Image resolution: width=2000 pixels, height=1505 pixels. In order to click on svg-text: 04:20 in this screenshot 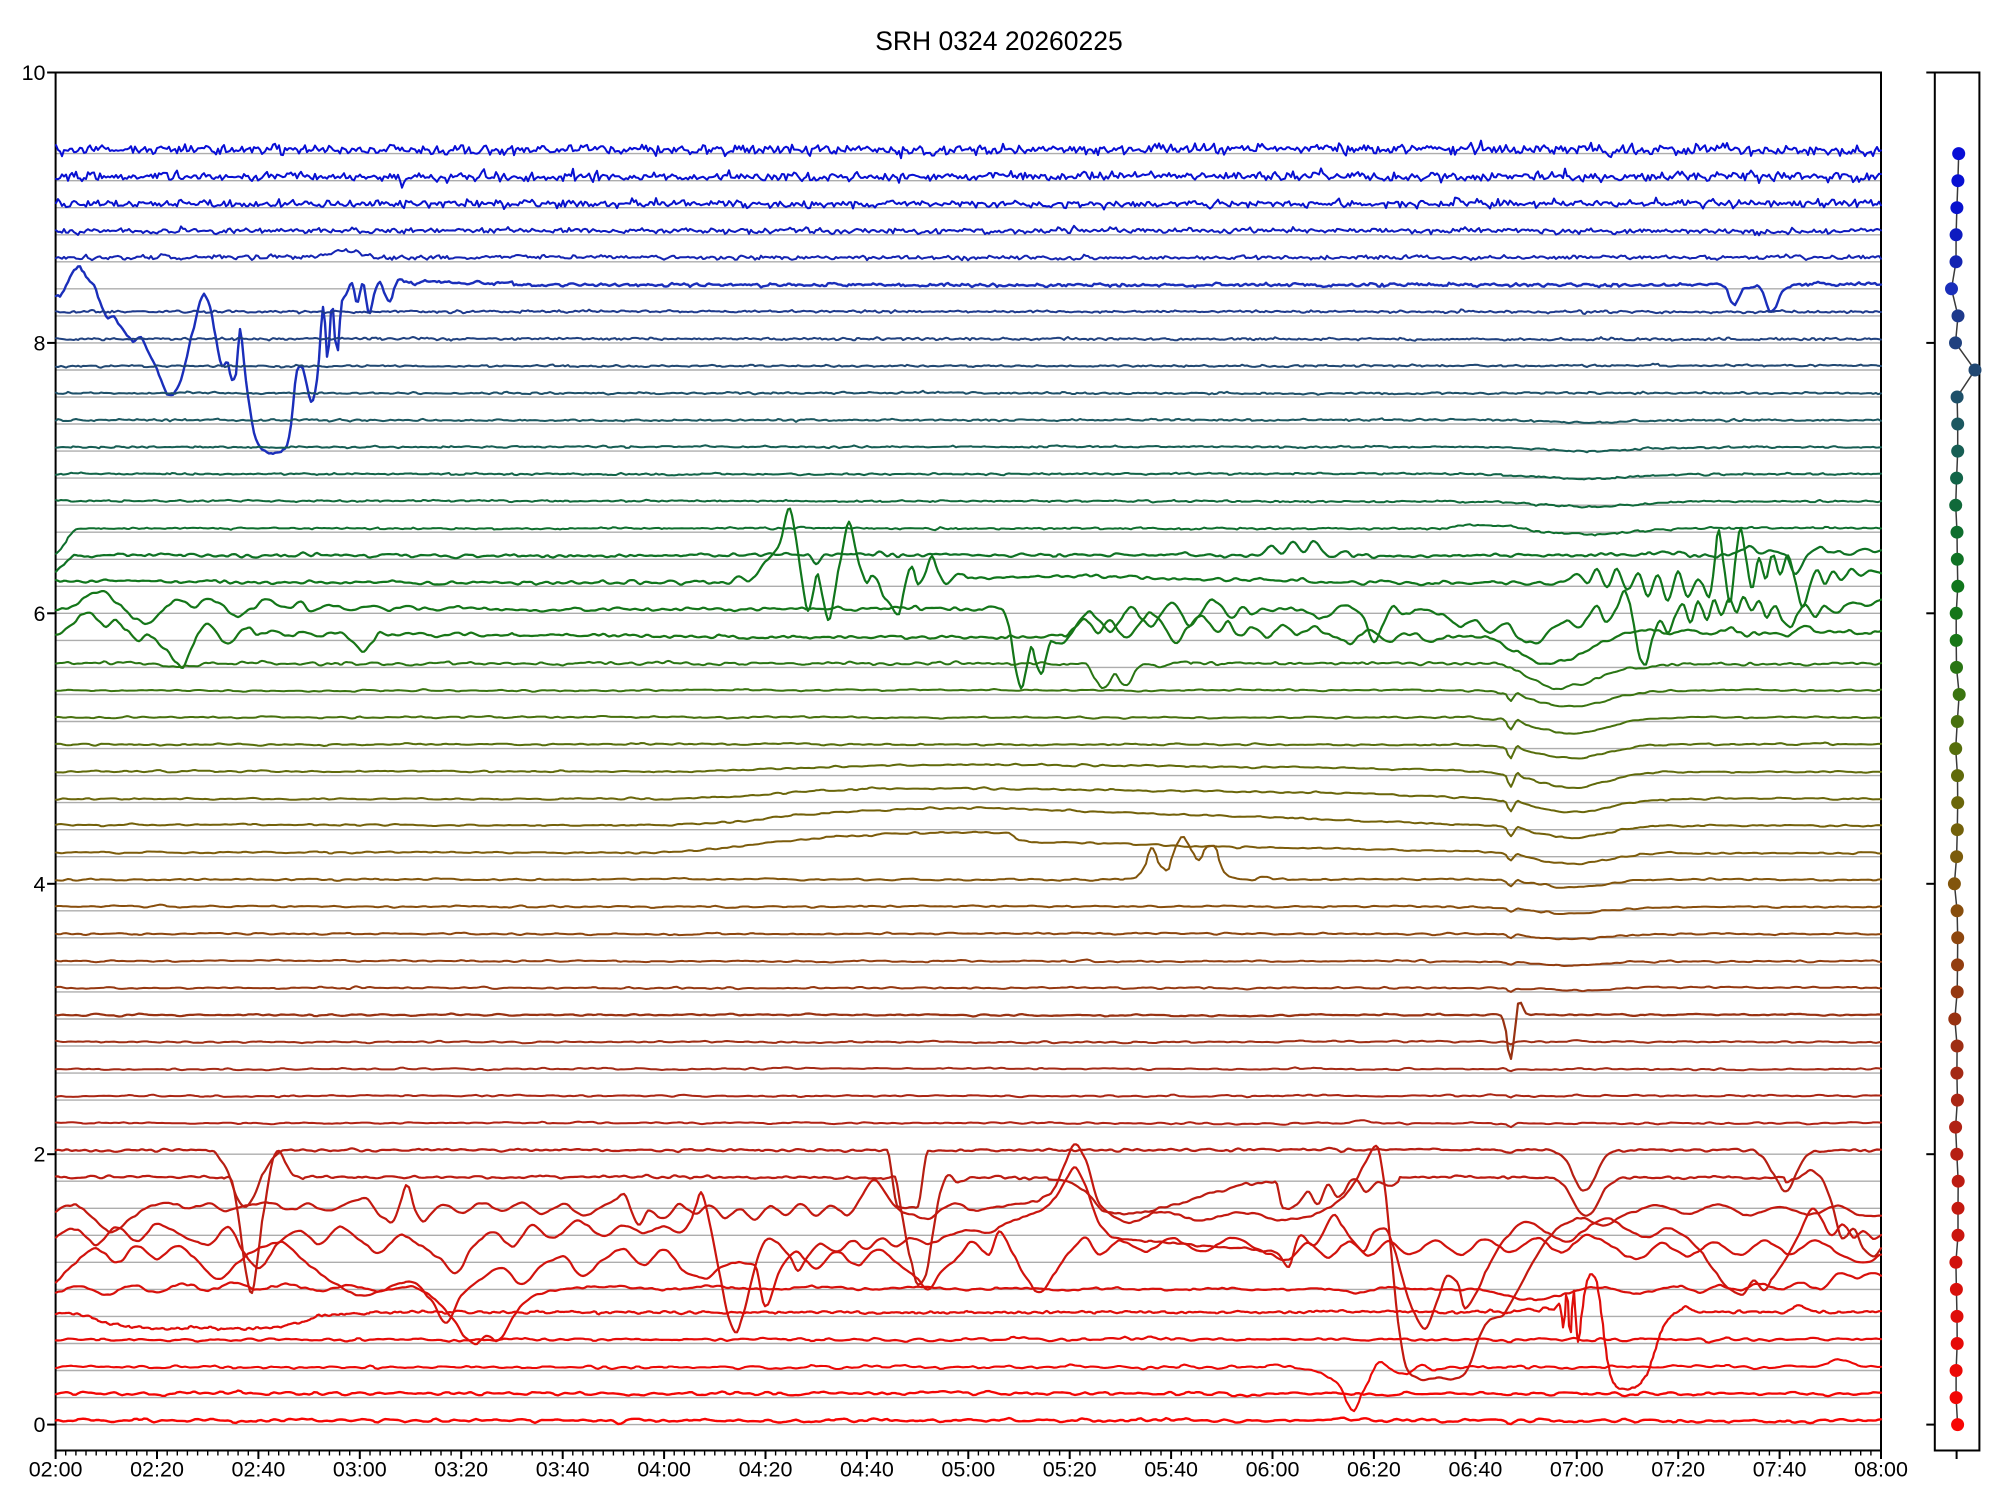, I will do `click(766, 1470)`.